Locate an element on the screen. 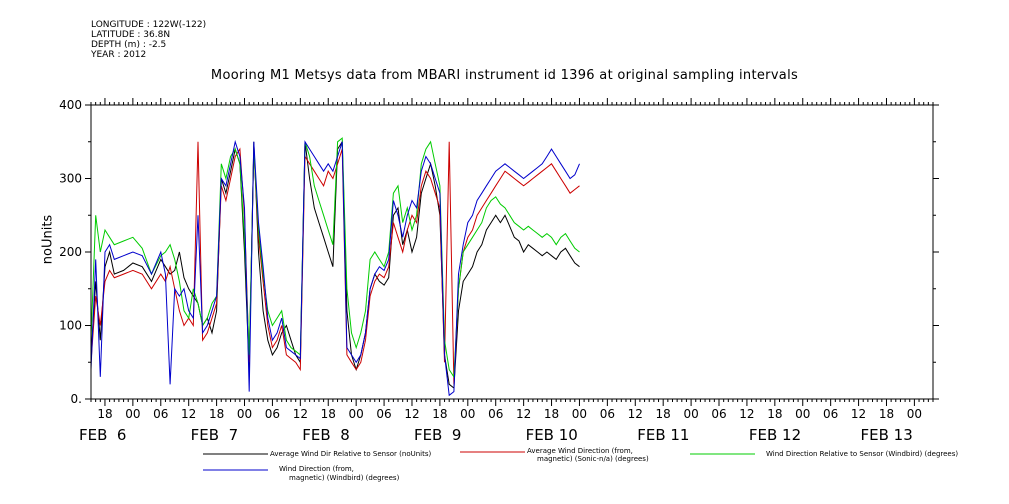 The image size is (1009, 504). year-text: YEAR : 2012 is located at coordinates (119, 55).